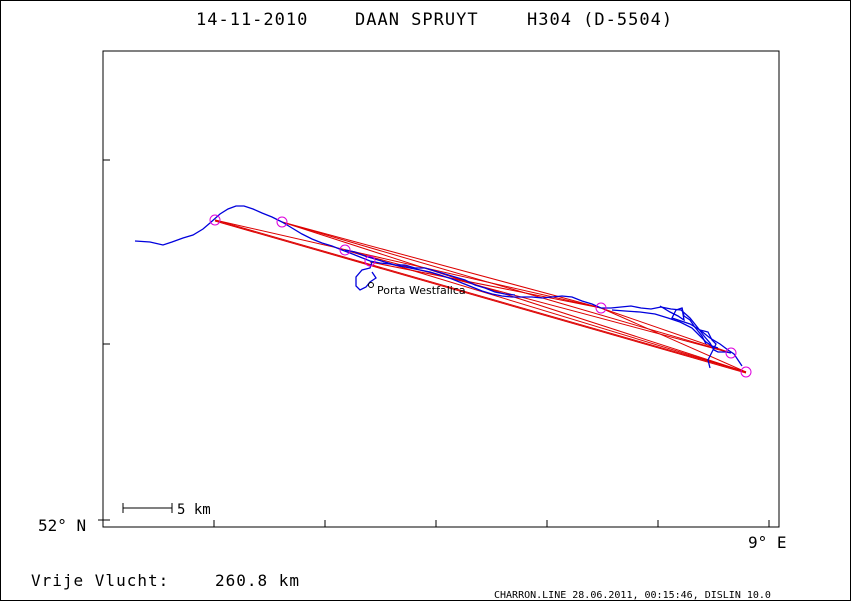 This screenshot has width=853, height=603. I want to click on latitude-label: 52° N, so click(62, 525).